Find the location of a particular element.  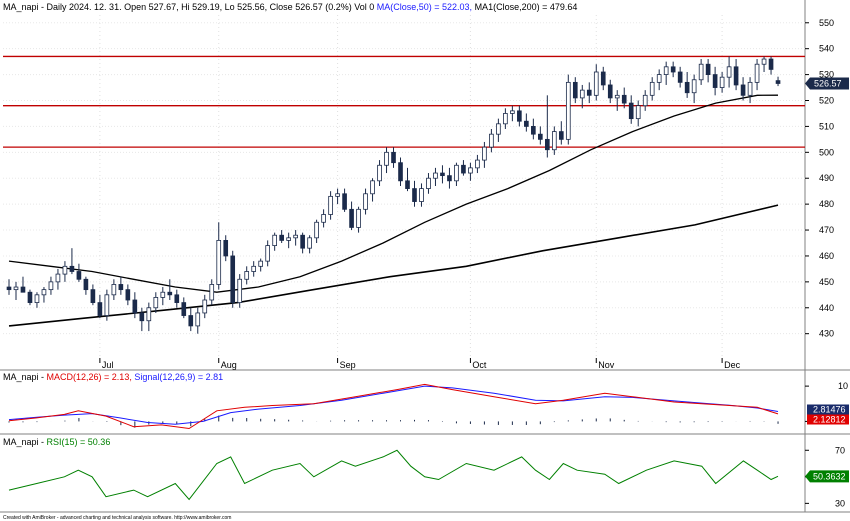

price-tick-label: 450 is located at coordinates (826, 282).